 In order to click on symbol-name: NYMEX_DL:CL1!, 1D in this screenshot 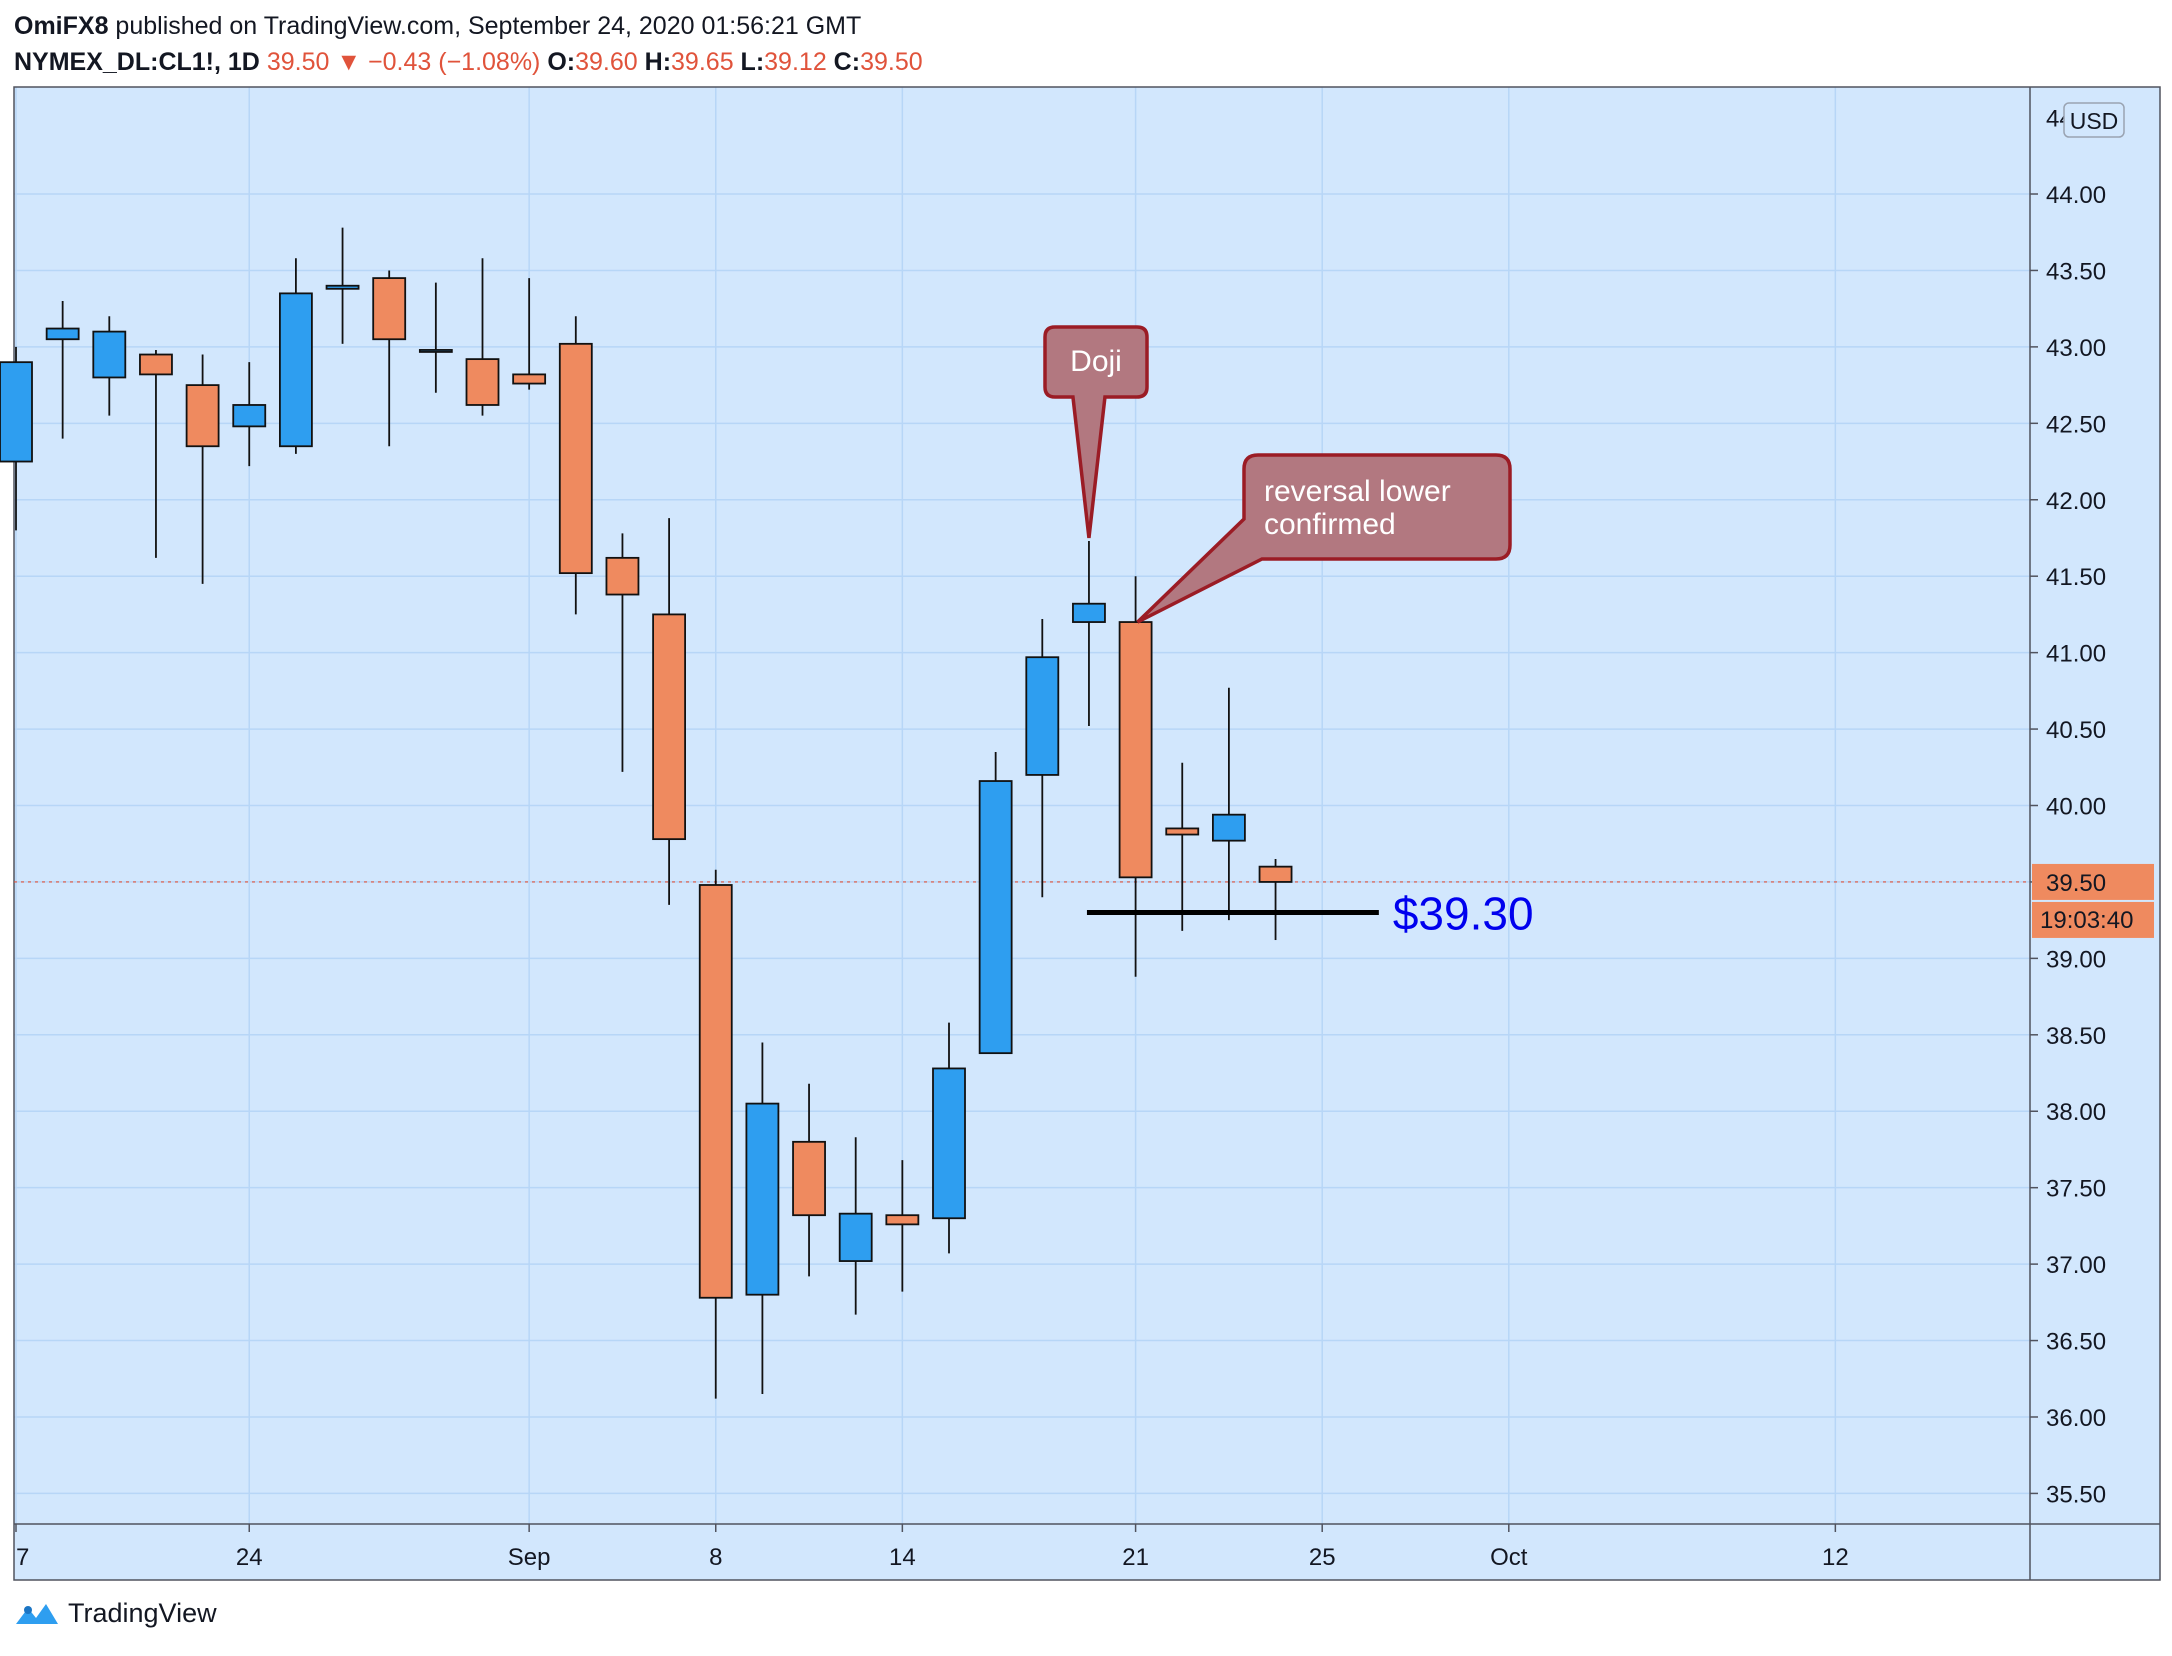, I will do `click(137, 62)`.